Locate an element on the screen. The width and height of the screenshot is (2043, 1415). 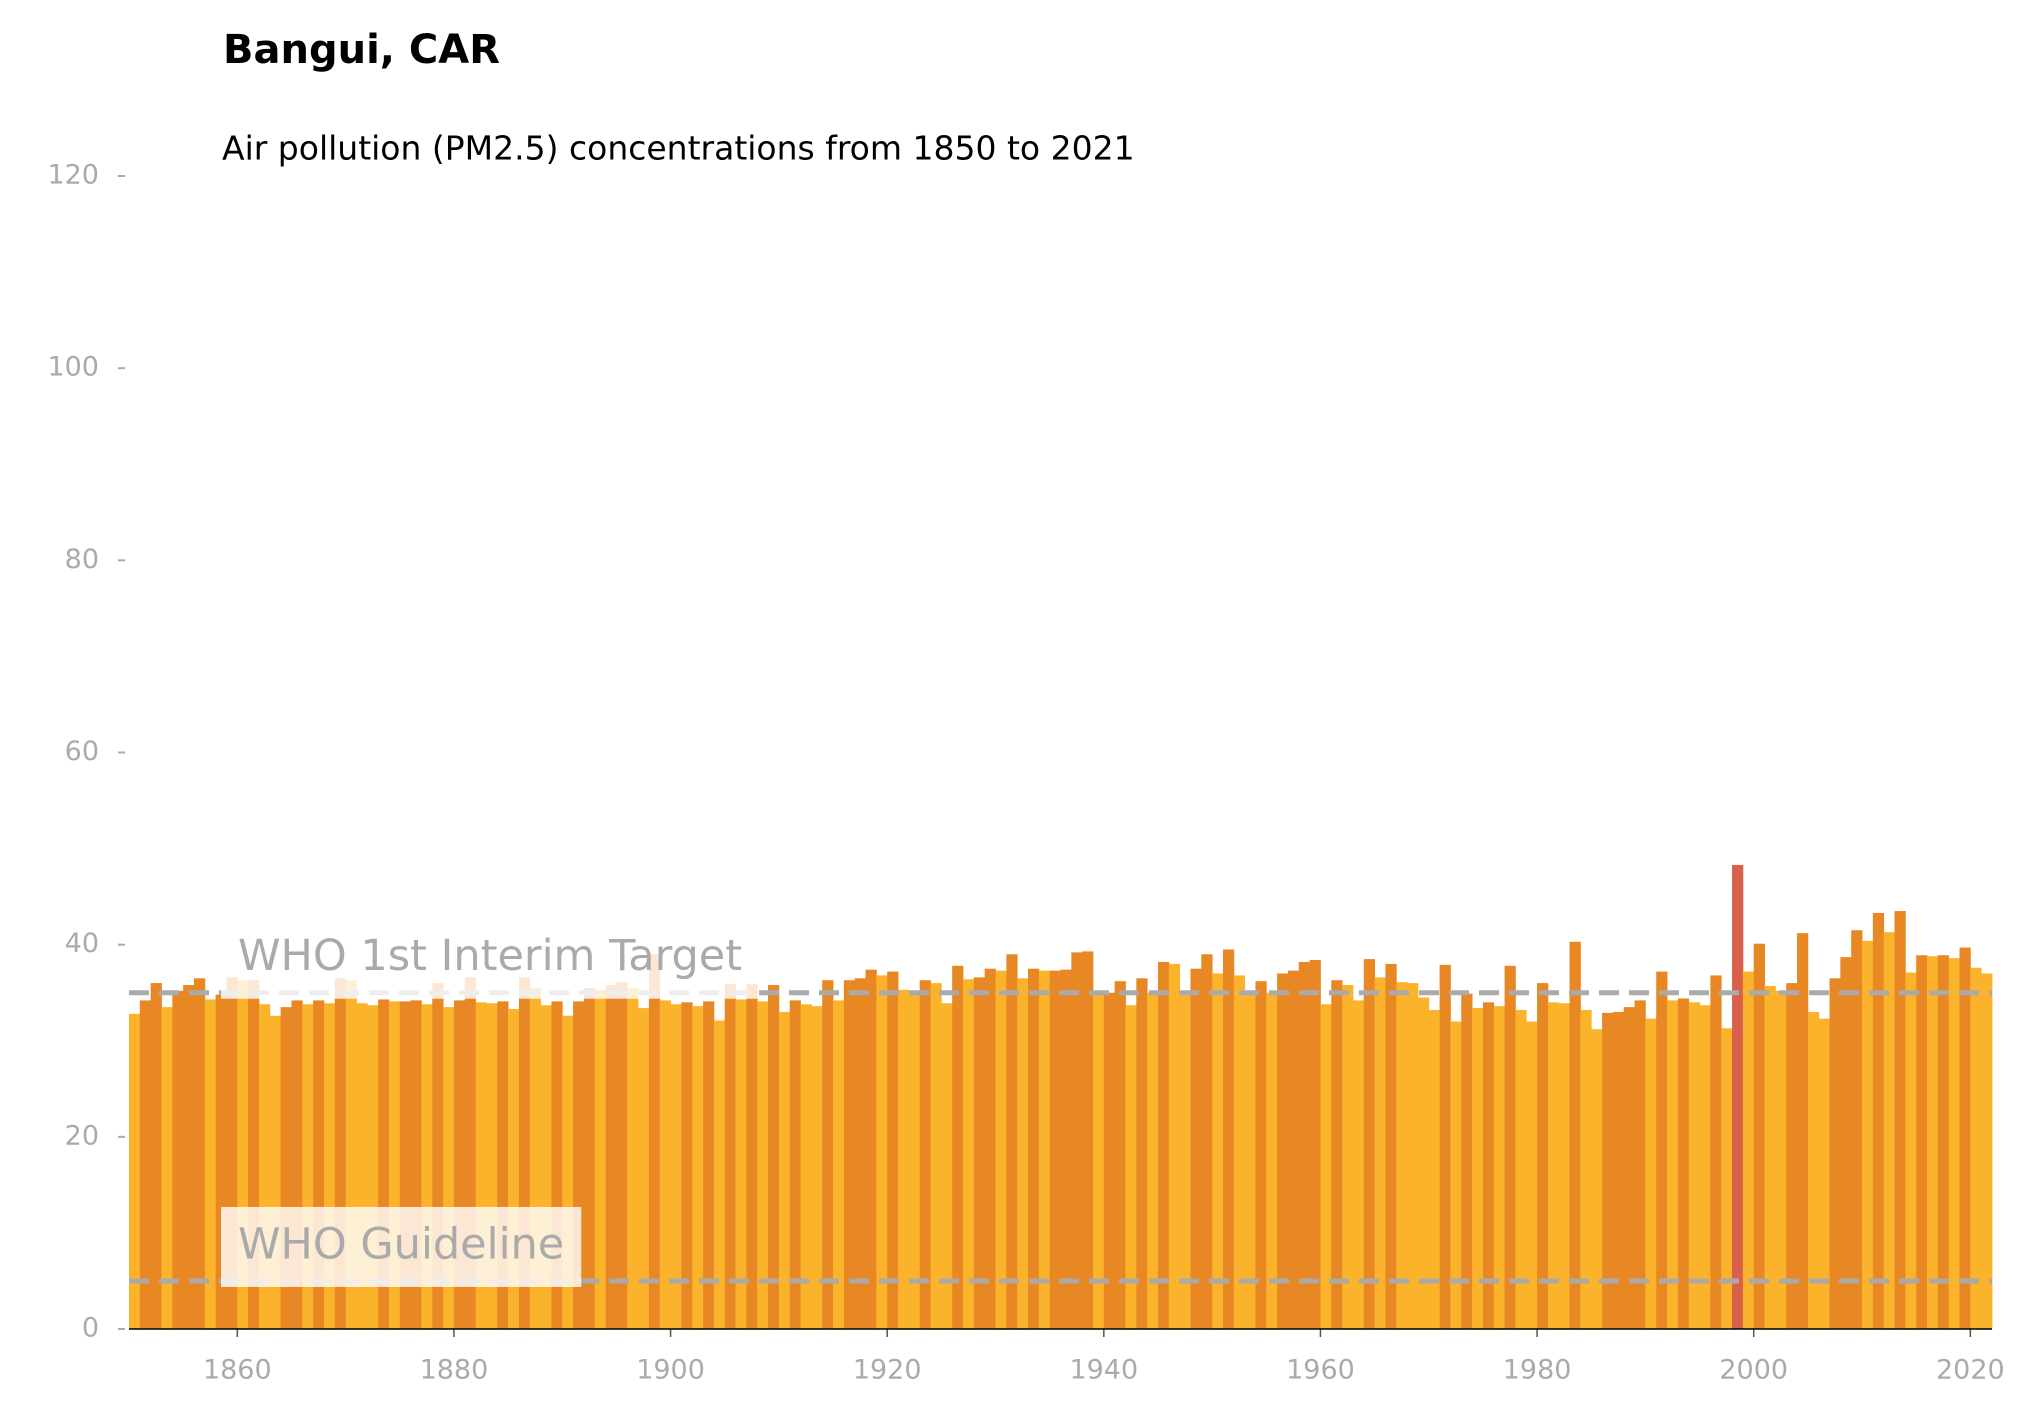
x-tick-label: 1900 is located at coordinates (670, 1370).